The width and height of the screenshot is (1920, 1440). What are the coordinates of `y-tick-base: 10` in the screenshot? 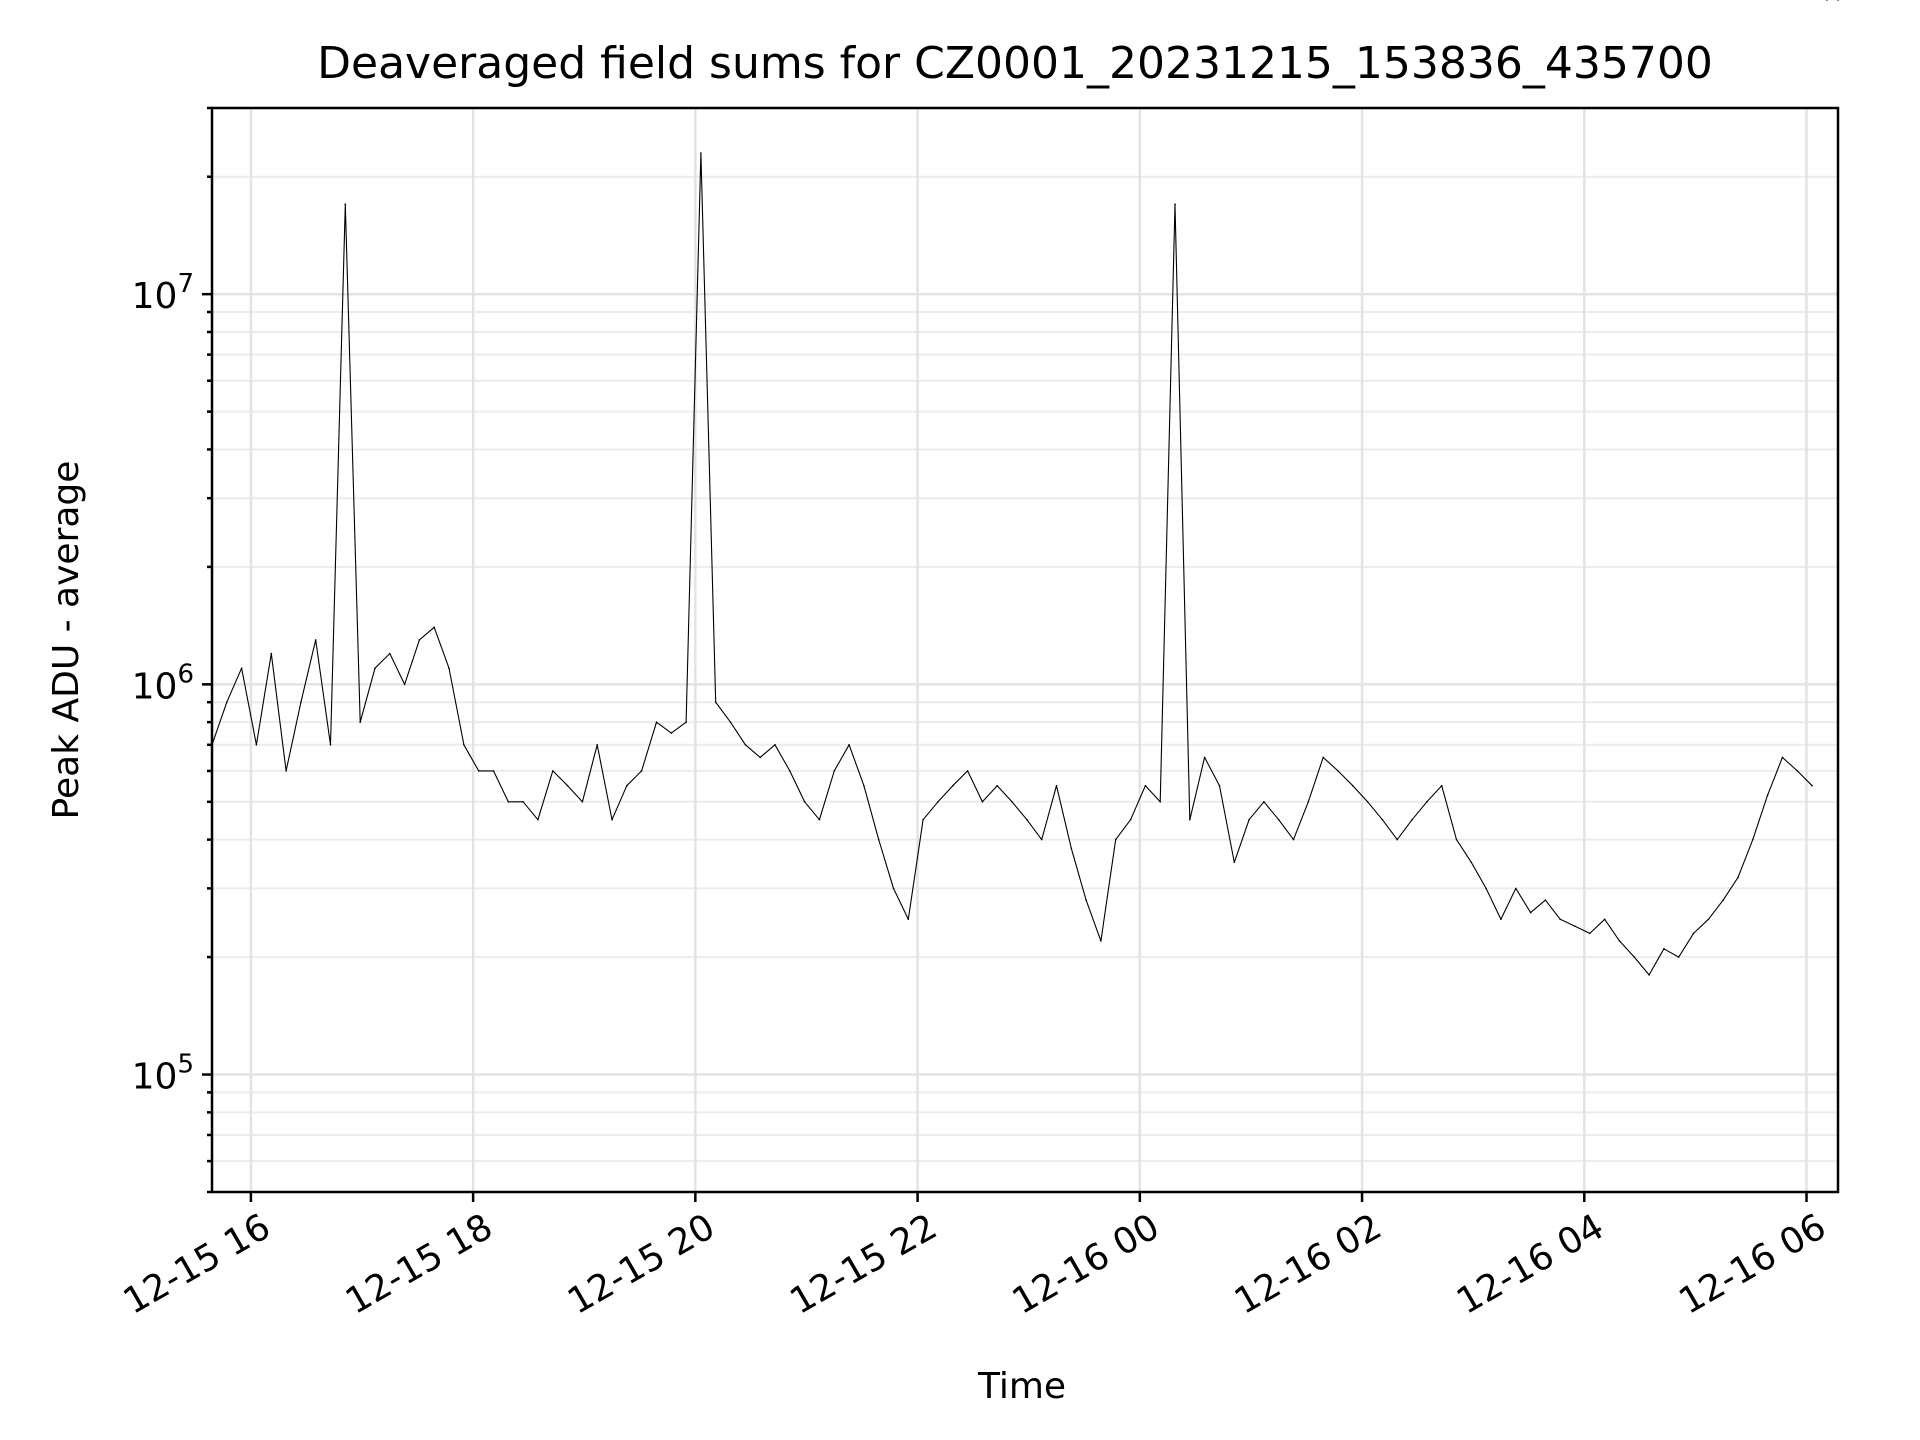 It's located at (155, 296).